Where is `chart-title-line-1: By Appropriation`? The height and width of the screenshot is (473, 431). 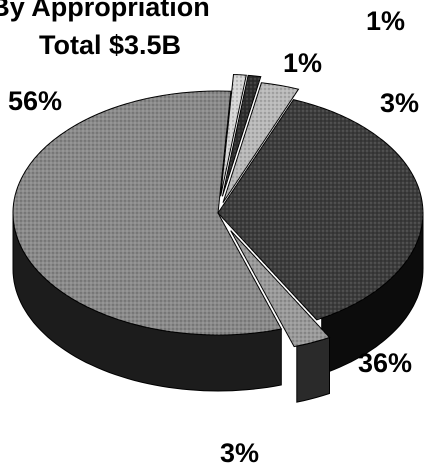
chart-title-line-1: By Appropriation is located at coordinates (105, 11).